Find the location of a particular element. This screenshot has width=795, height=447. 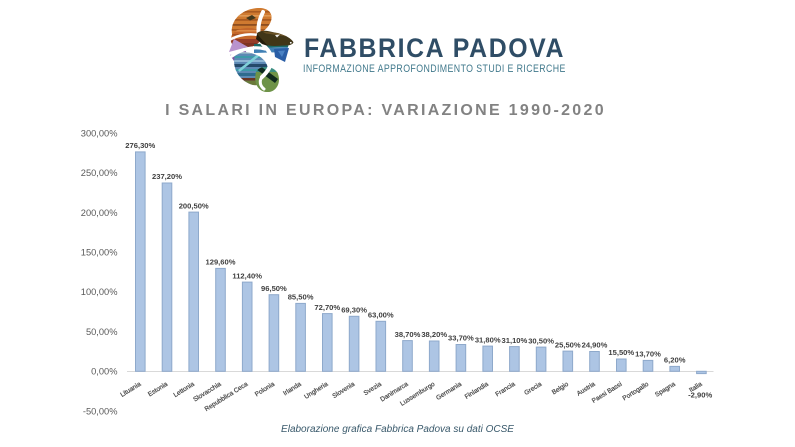

svg-text: 31,10% is located at coordinates (515, 340).